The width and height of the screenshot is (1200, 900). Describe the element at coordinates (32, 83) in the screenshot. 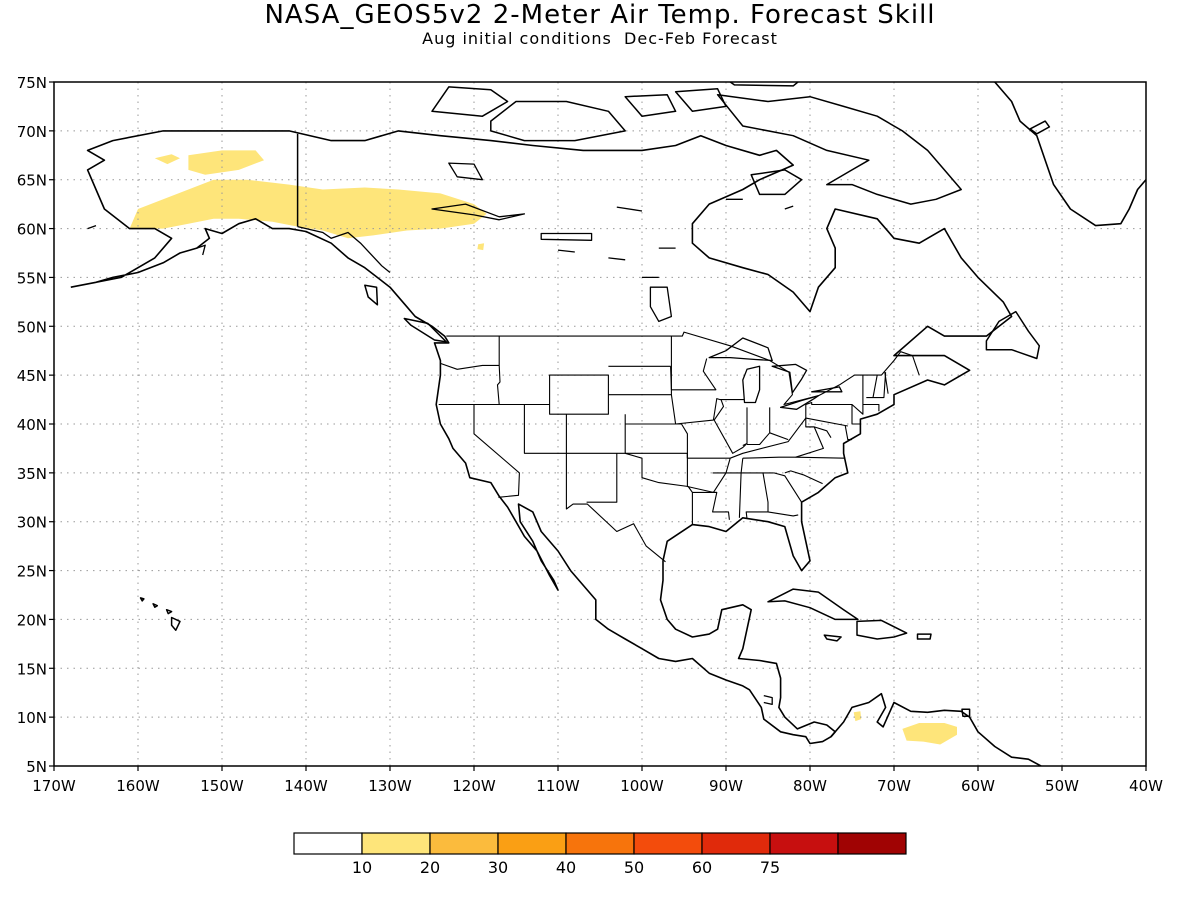

I see `lat-tick-label: 75N` at that location.